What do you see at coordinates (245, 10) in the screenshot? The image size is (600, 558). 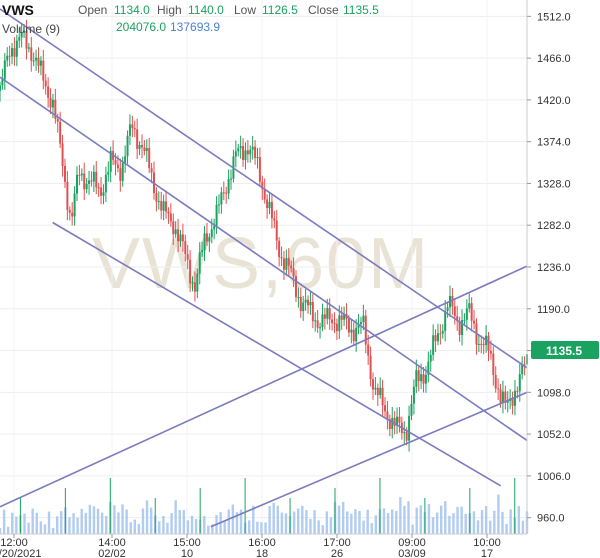 I see `low-label: Low` at bounding box center [245, 10].